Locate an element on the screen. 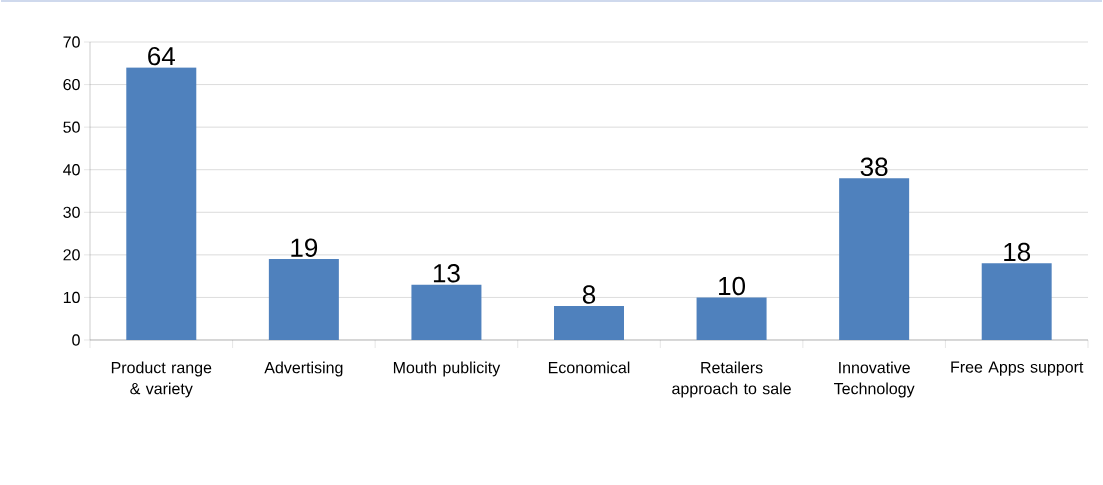  x-tick-label: Retailers approach to sale is located at coordinates (731, 379).